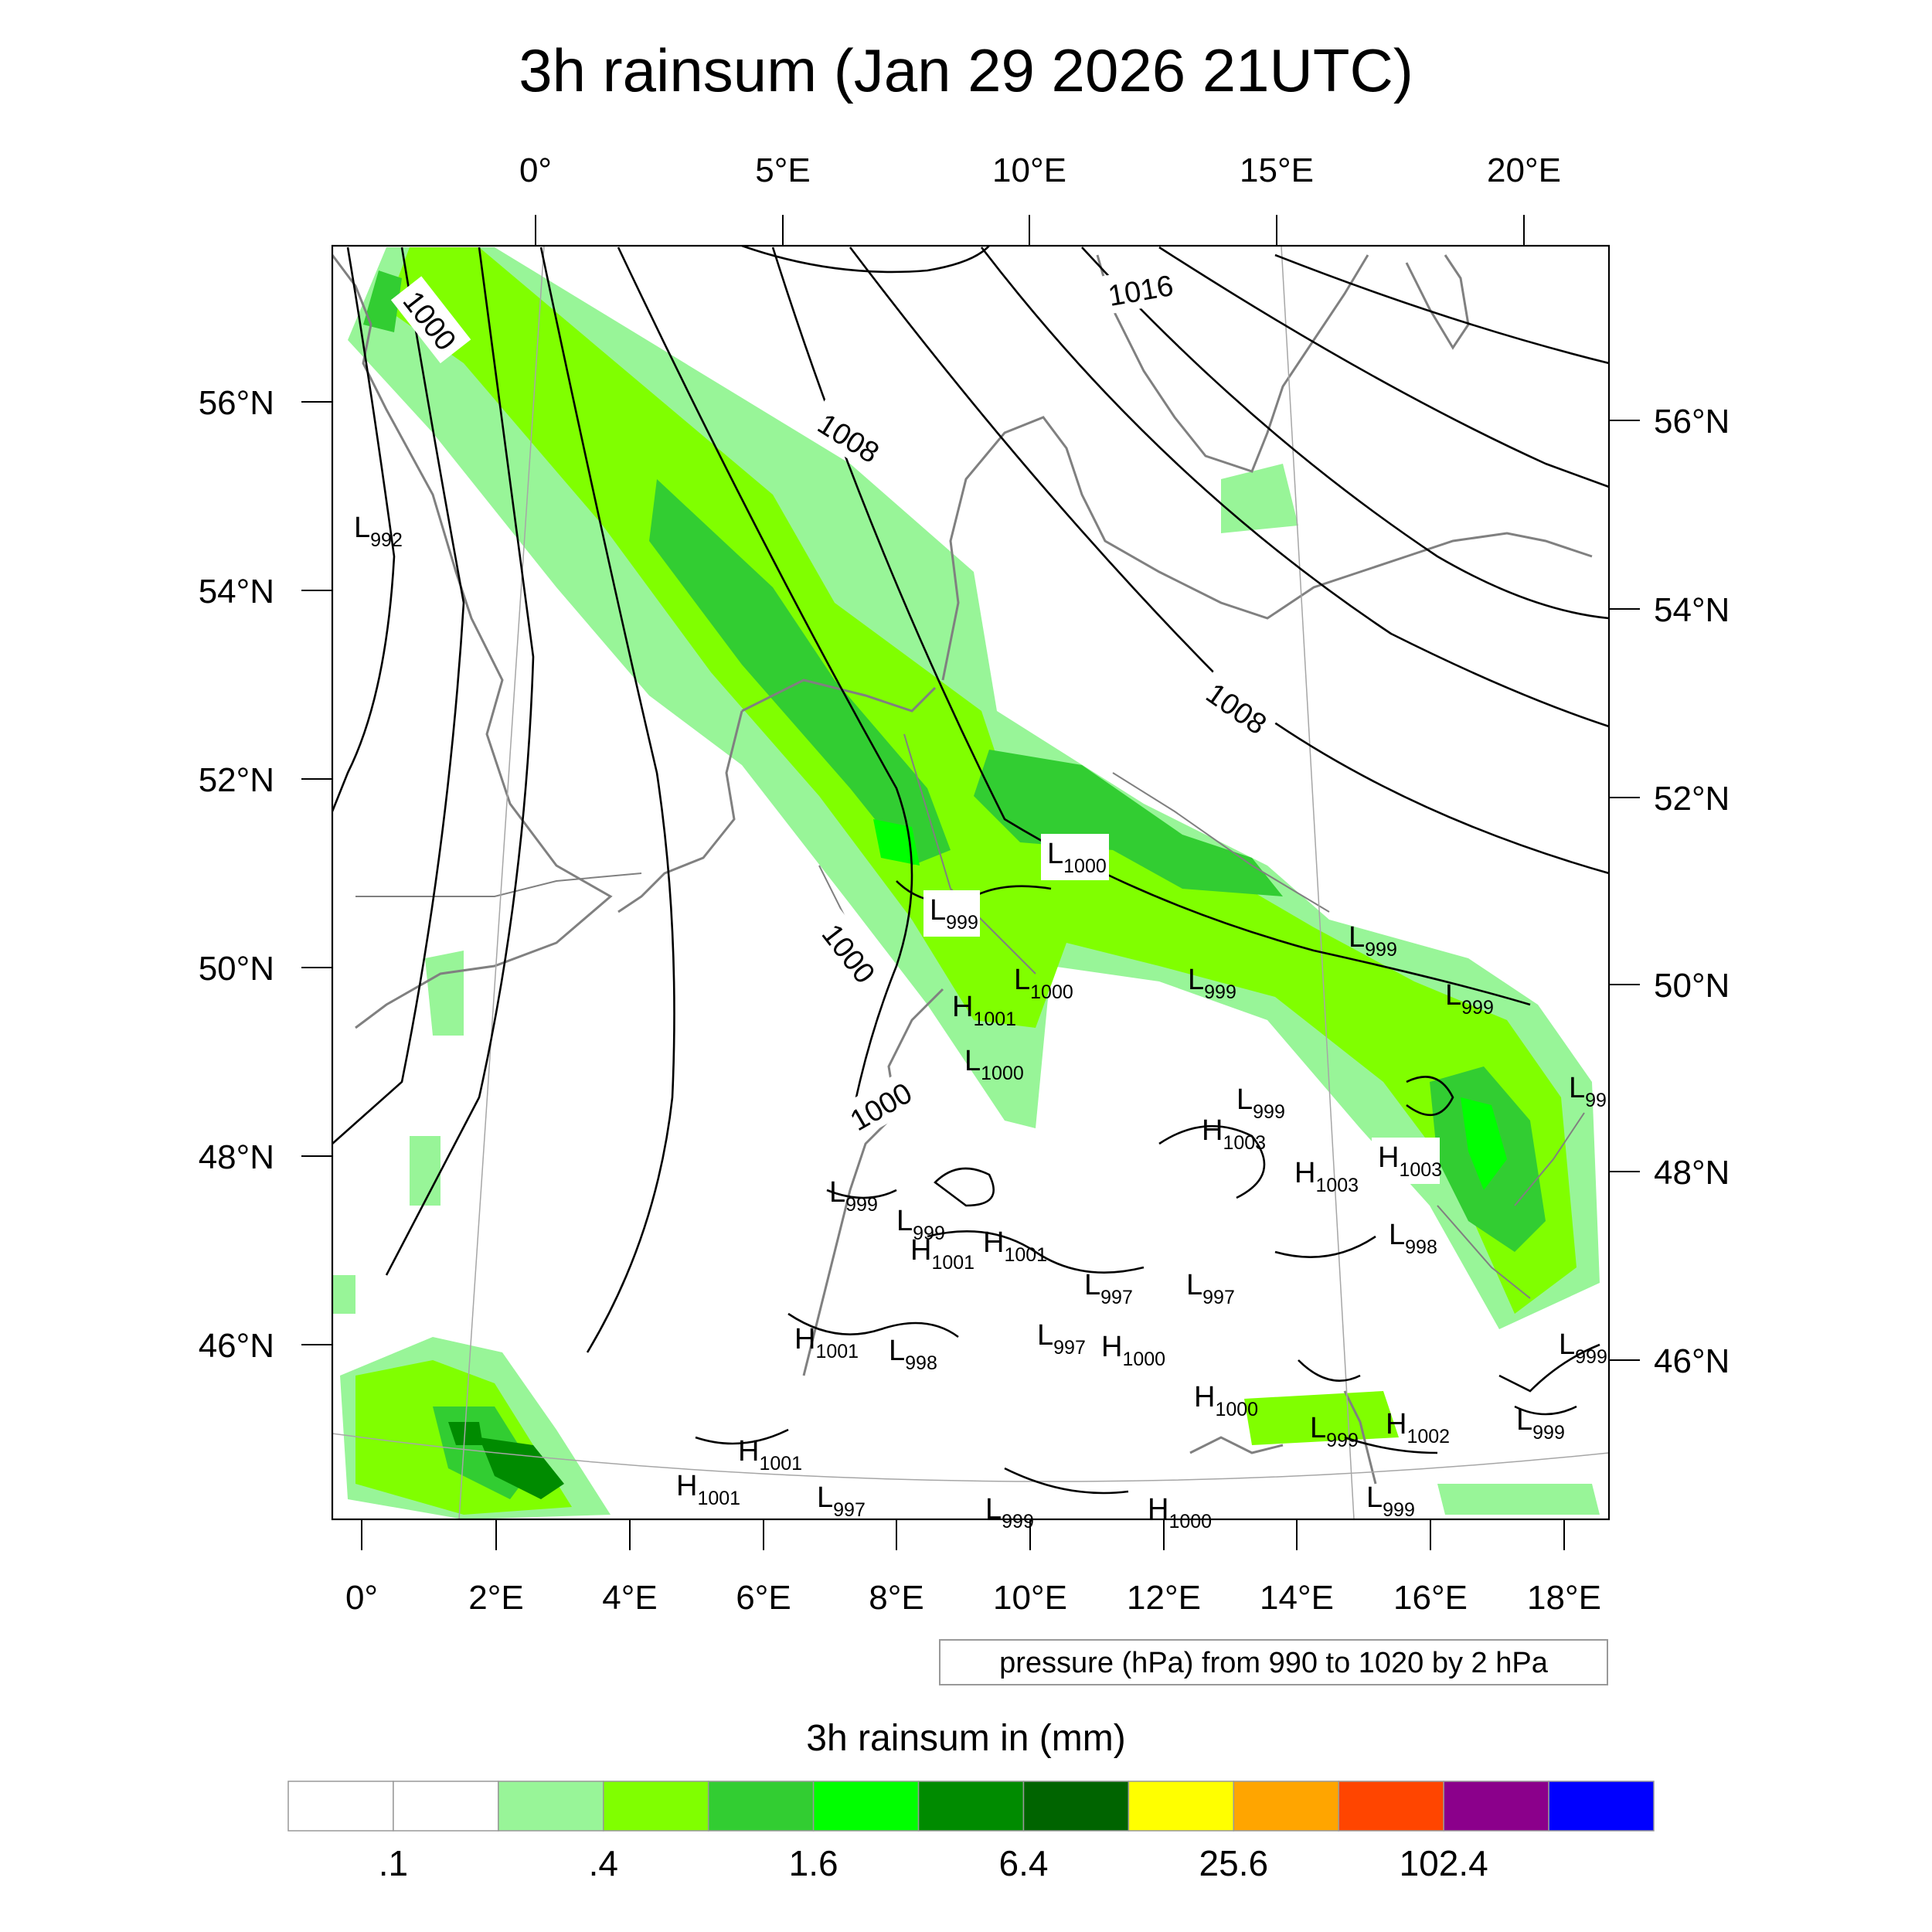  What do you see at coordinates (629, 1598) in the screenshot?
I see `bottom-lon-label: 4°E` at bounding box center [629, 1598].